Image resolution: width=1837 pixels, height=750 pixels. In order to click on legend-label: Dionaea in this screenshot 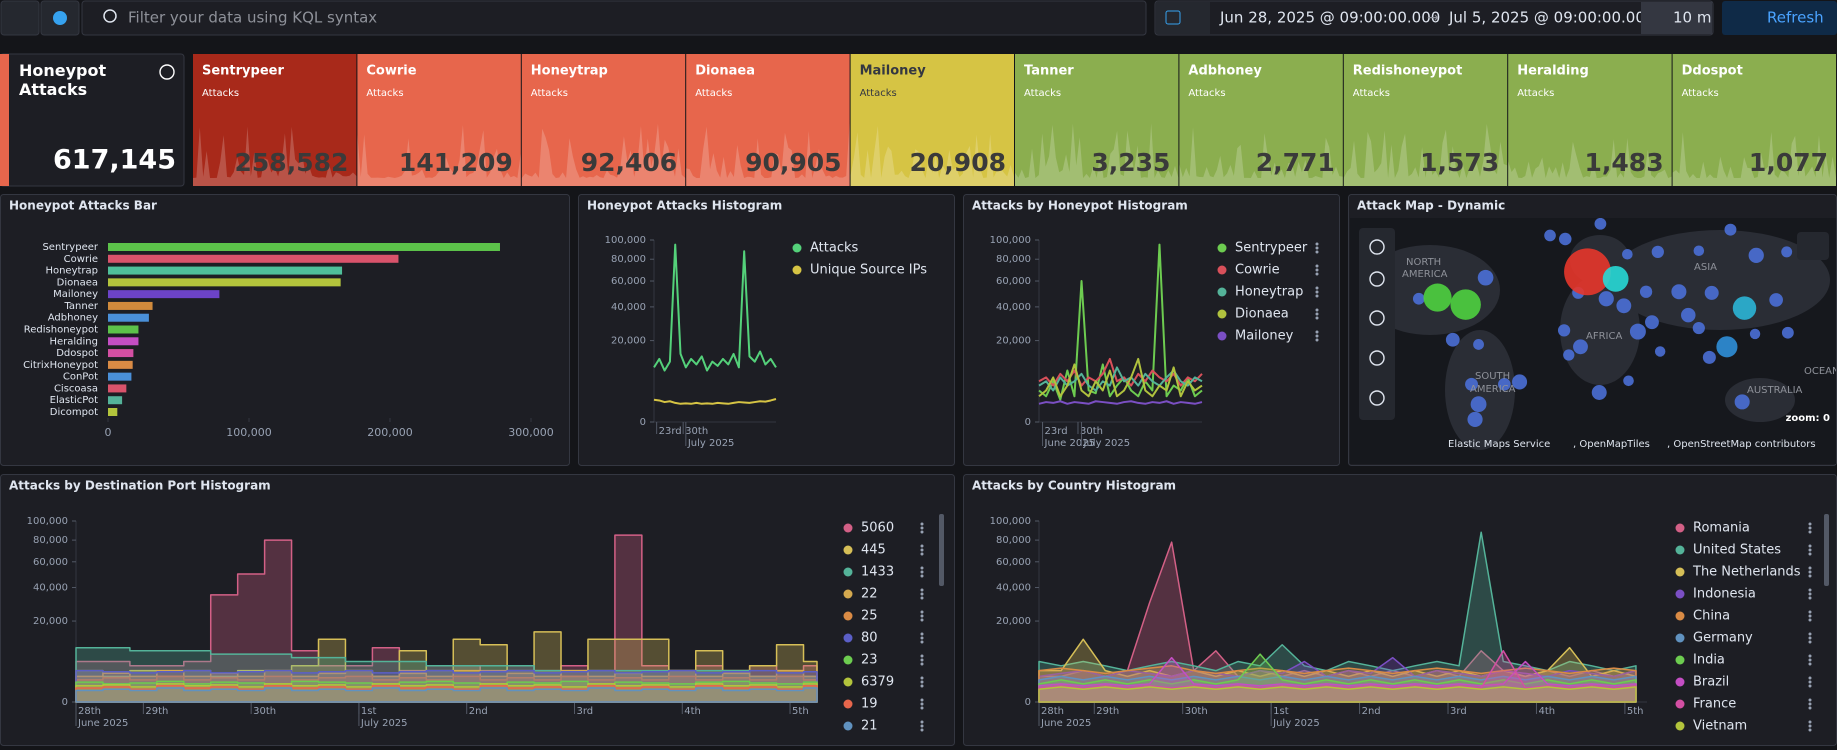, I will do `click(1262, 314)`.